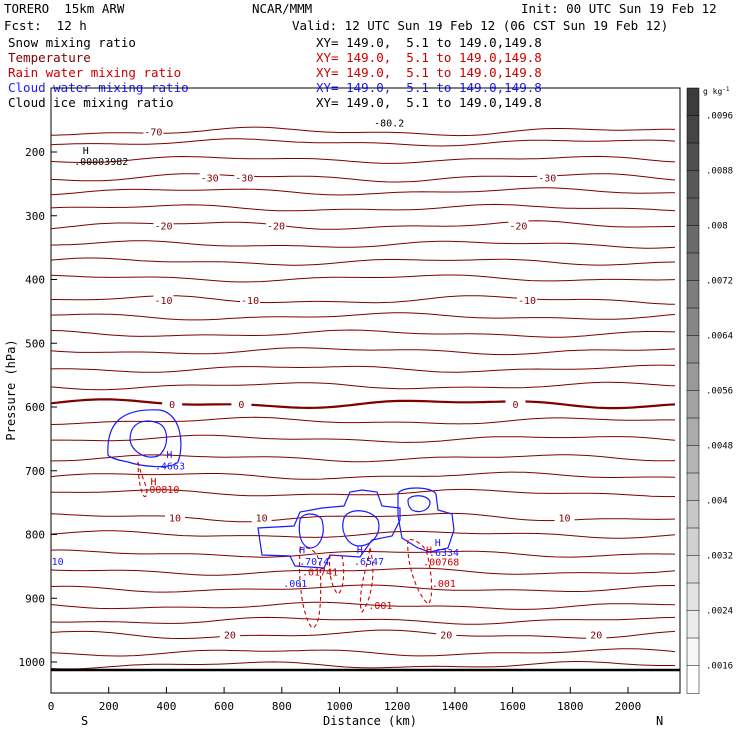 This screenshot has width=740, height=740. What do you see at coordinates (11, 389) in the screenshot?
I see `y-axis-label: Pressure (hPa)` at bounding box center [11, 389].